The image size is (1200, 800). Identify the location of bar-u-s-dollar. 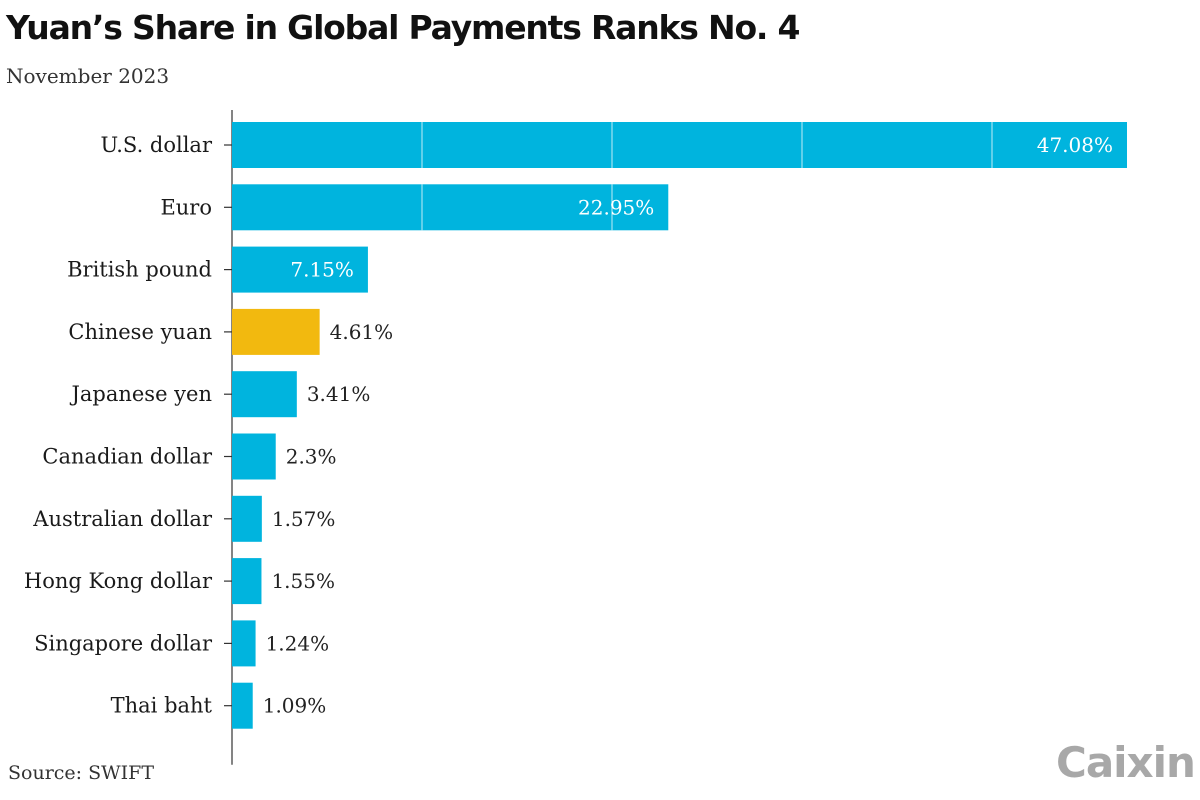
(679, 145).